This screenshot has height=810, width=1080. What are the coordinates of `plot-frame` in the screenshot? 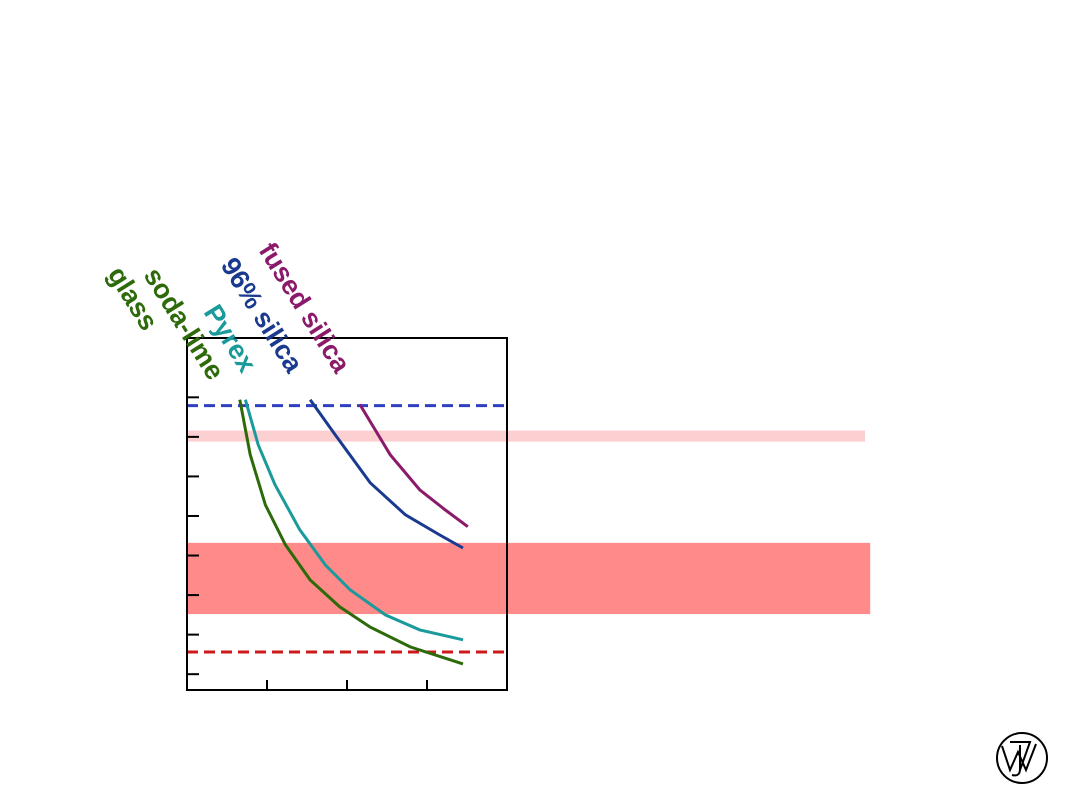 It's located at (347, 514).